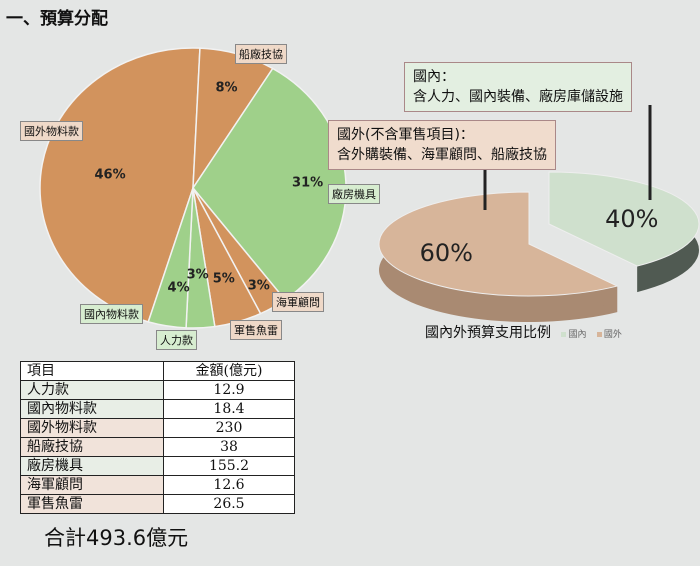 The height and width of the screenshot is (566, 700). What do you see at coordinates (229, 390) in the screenshot?
I see `table-cell-amount: 12.9` at bounding box center [229, 390].